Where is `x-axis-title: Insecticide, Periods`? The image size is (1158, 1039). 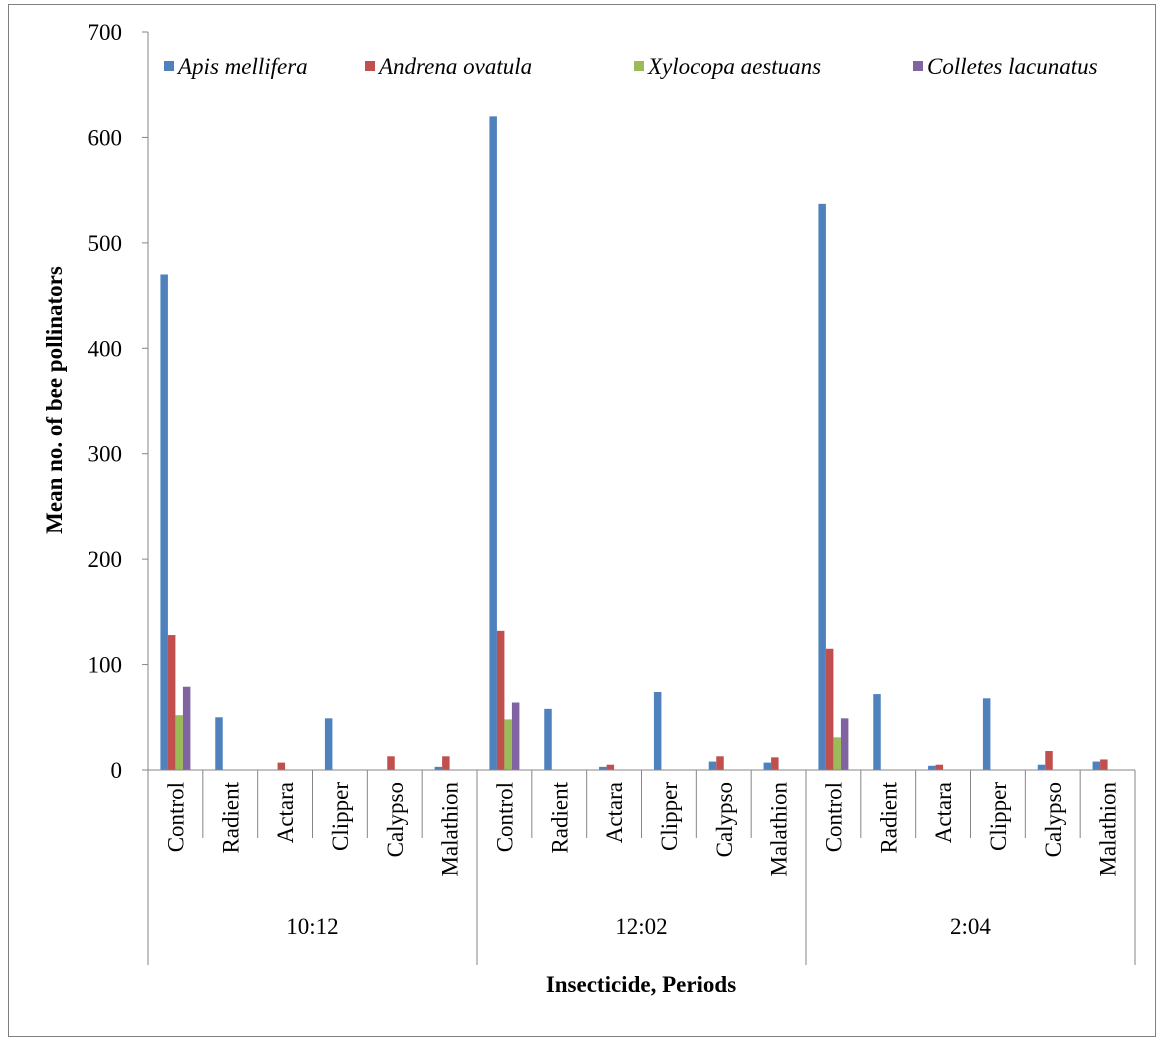
x-axis-title: Insecticide, Periods is located at coordinates (641, 984).